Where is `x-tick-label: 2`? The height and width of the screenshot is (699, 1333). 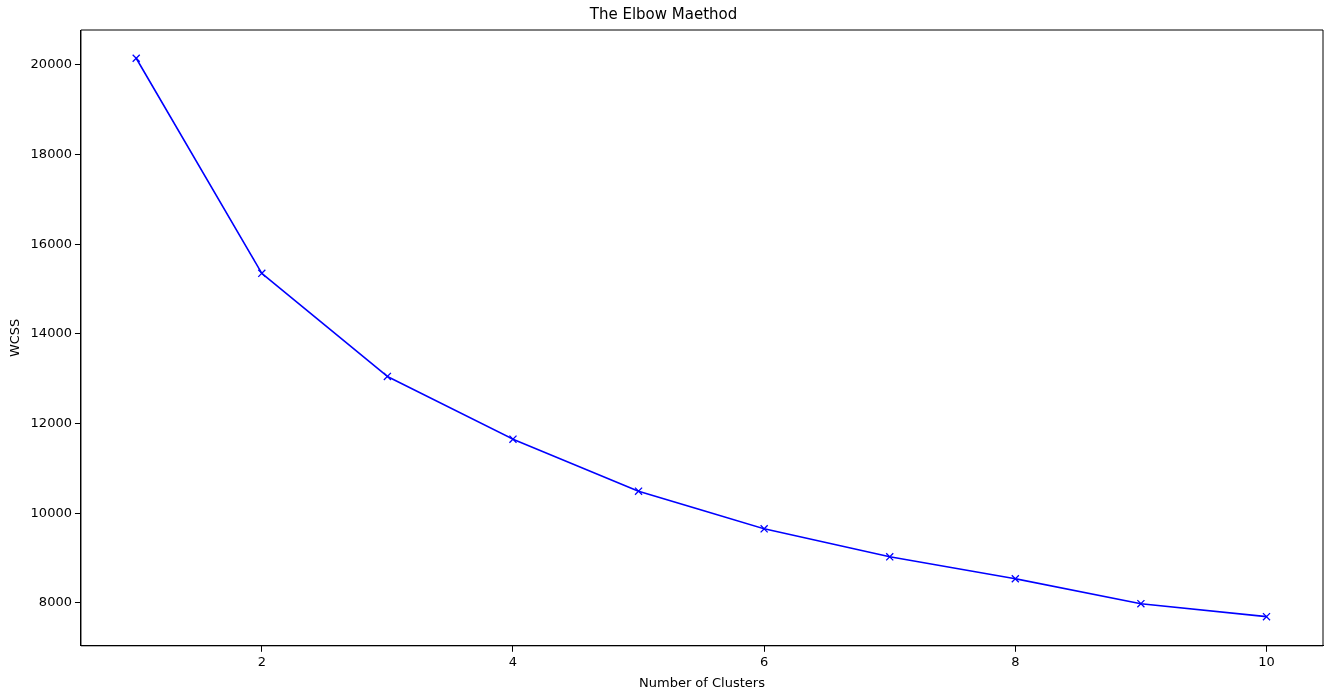 x-tick-label: 2 is located at coordinates (261, 661).